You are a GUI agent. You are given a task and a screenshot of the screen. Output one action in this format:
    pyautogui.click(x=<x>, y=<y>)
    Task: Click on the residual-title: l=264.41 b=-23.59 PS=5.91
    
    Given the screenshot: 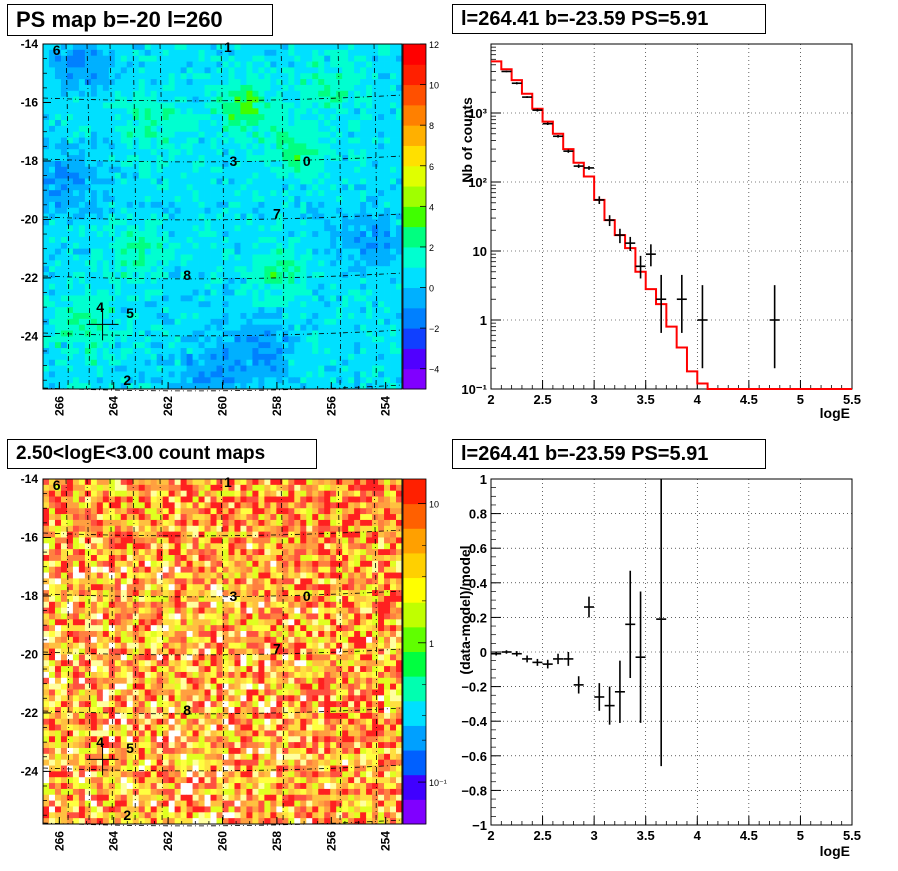 What is the action you would take?
    pyautogui.click(x=609, y=454)
    